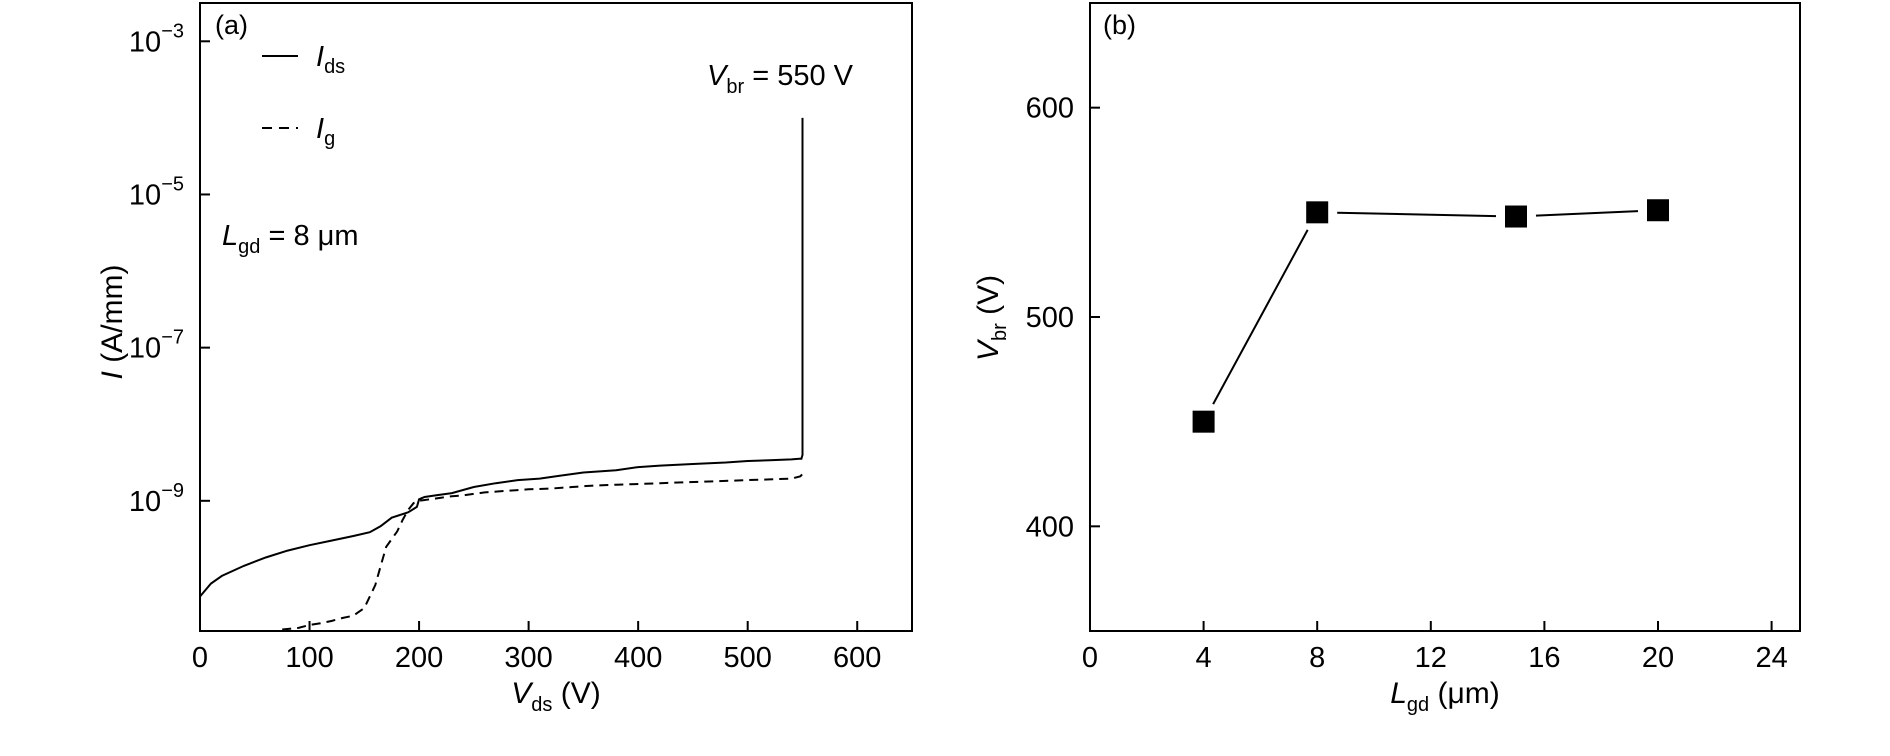  What do you see at coordinates (1445, 696) in the screenshot?
I see `panel-b-x-label: Lgd (μm)` at bounding box center [1445, 696].